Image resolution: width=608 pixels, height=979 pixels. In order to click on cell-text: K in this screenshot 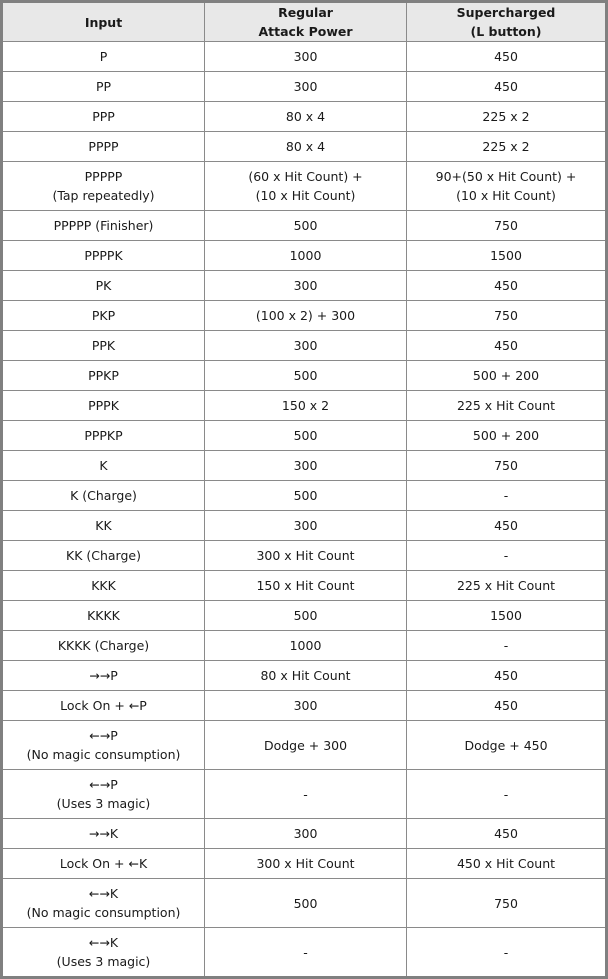, I will do `click(103, 465)`.